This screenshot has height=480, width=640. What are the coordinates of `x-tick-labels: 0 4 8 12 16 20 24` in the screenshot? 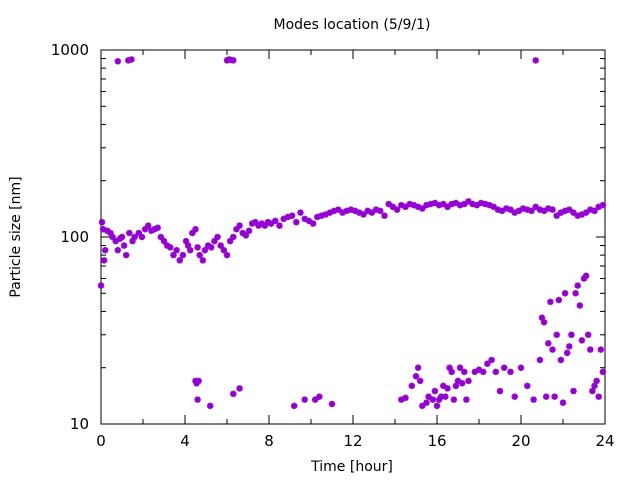 It's located at (355, 441).